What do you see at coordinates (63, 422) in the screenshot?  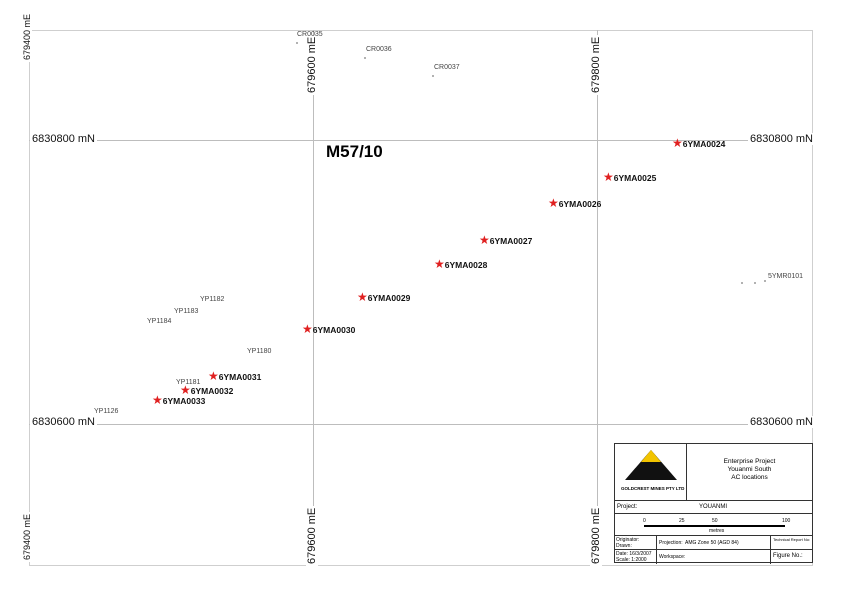 I see `northing-label-lower-left: 6830600 mN` at bounding box center [63, 422].